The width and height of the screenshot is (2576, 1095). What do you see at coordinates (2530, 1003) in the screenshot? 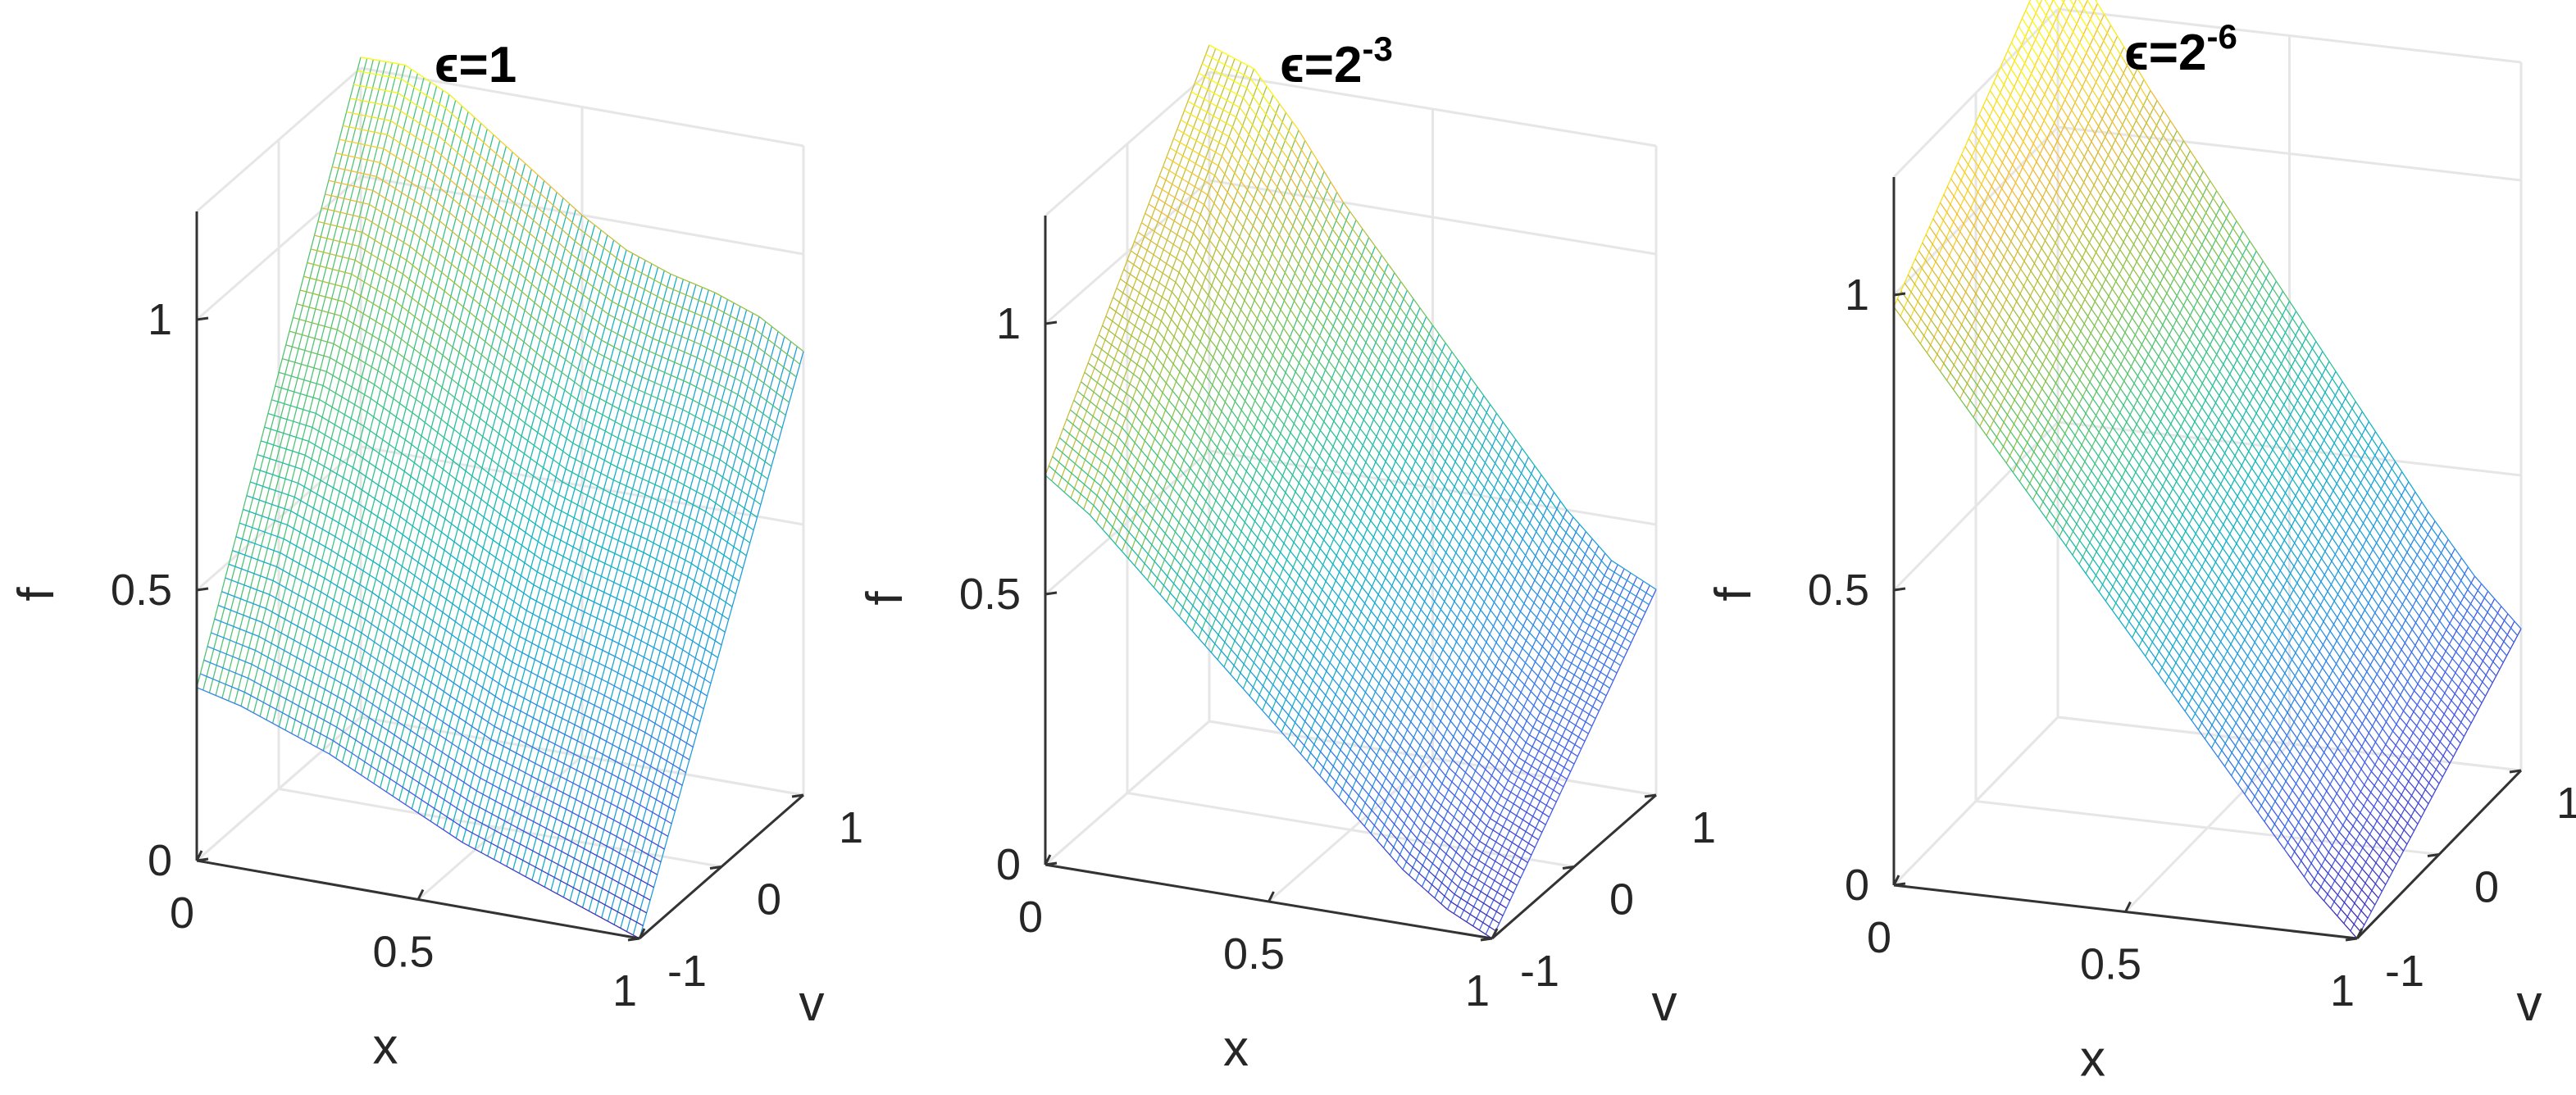
I see `v-axis-label: v` at bounding box center [2530, 1003].